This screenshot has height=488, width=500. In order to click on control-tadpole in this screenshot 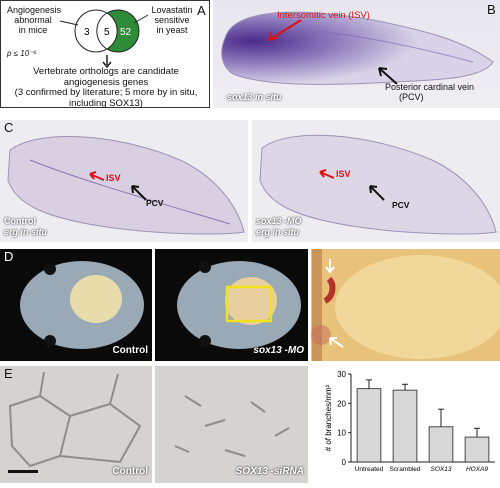, I will do `click(82, 305)`.